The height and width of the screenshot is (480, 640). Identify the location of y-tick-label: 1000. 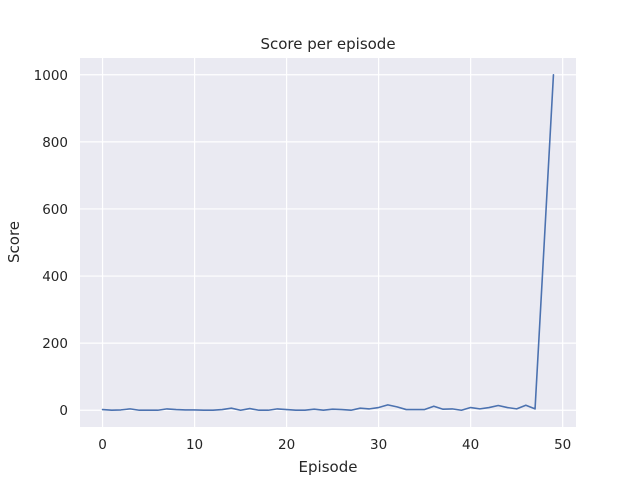
(51, 76).